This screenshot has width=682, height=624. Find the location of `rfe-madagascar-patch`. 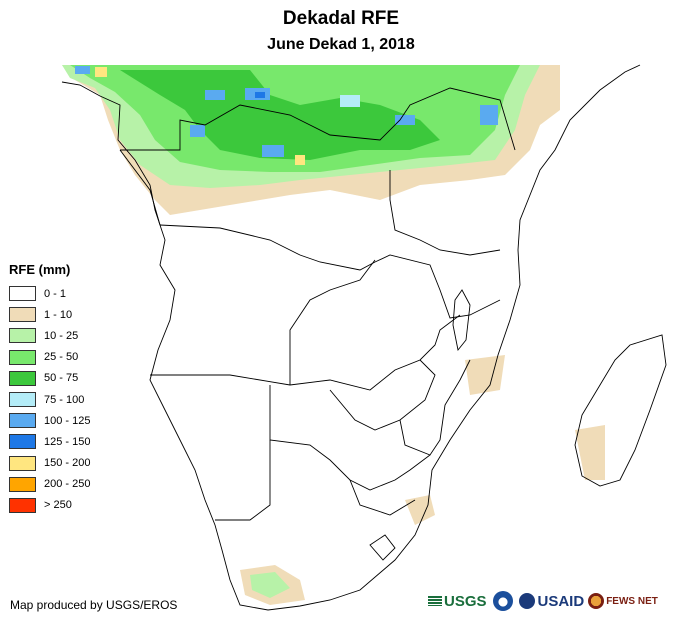

rfe-madagascar-patch is located at coordinates (590, 452).